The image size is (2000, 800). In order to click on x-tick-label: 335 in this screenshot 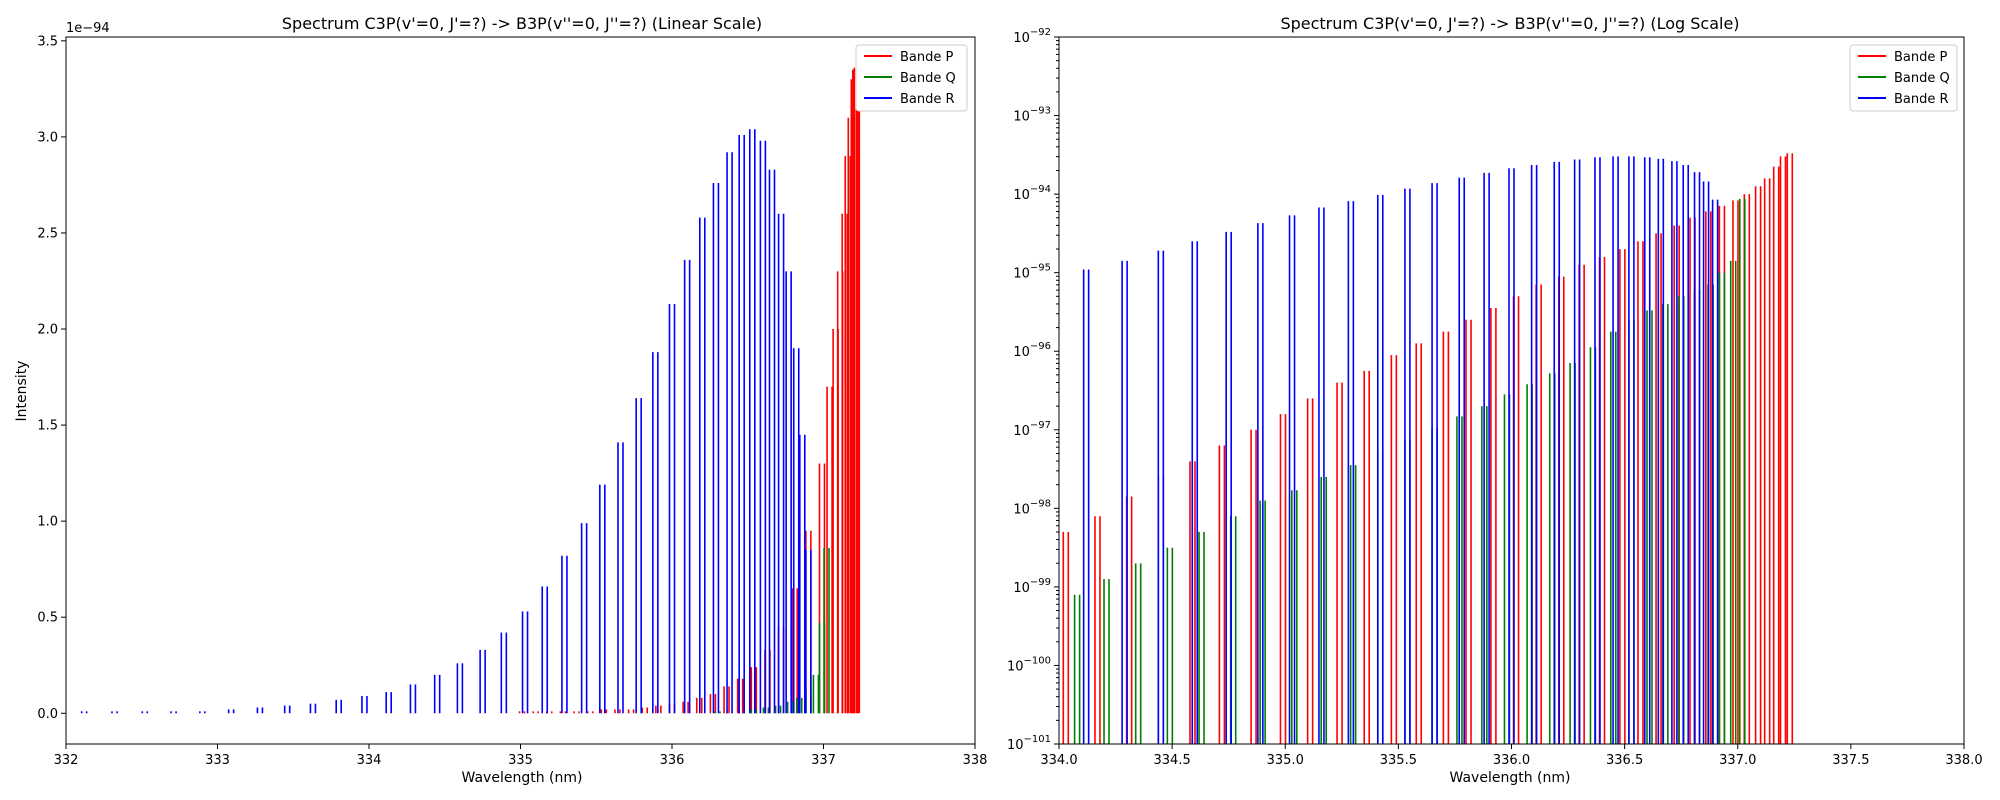, I will do `click(520, 760)`.